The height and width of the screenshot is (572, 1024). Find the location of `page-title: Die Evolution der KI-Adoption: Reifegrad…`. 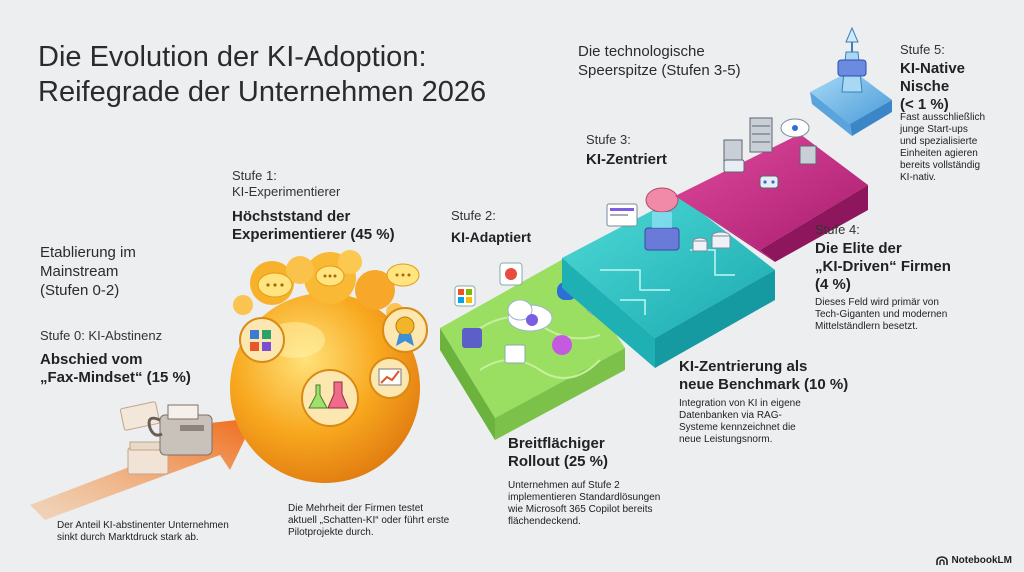

page-title: Die Evolution der KI-Adoption: Reifegrad… is located at coordinates (262, 75).